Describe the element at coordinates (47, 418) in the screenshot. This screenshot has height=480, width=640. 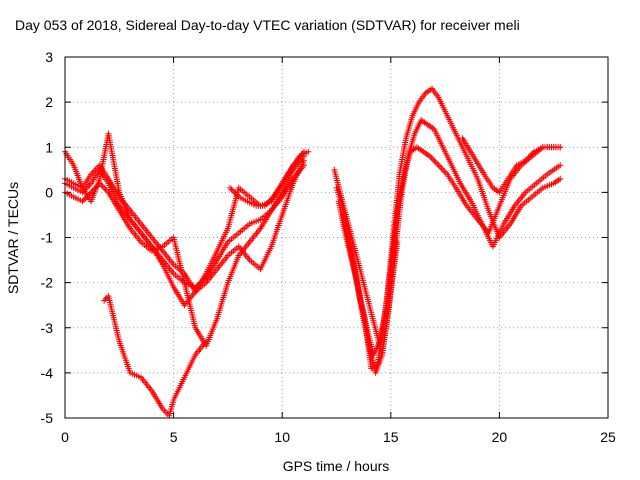
I see `y-tick-label: -5` at that location.